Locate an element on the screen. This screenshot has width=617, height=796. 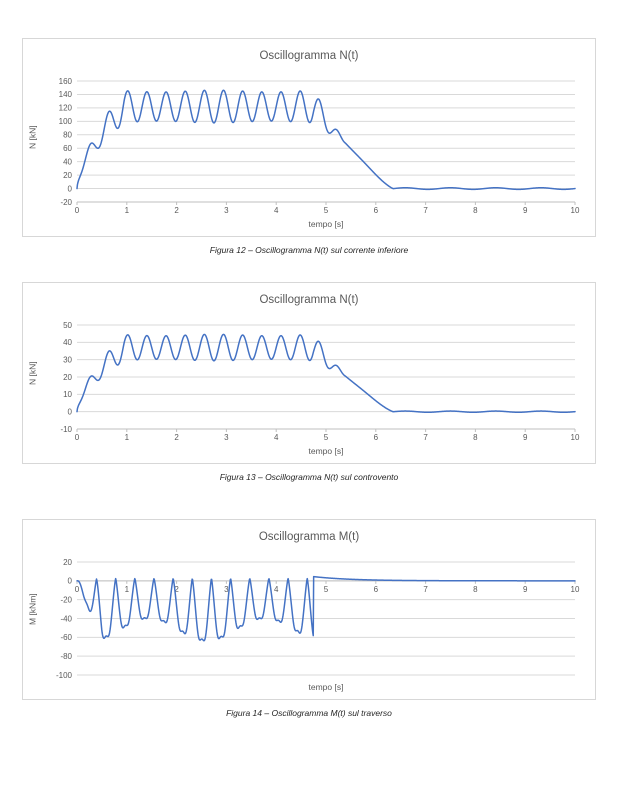
chart-title: Oscillogramma M(t) is located at coordinates (309, 537).